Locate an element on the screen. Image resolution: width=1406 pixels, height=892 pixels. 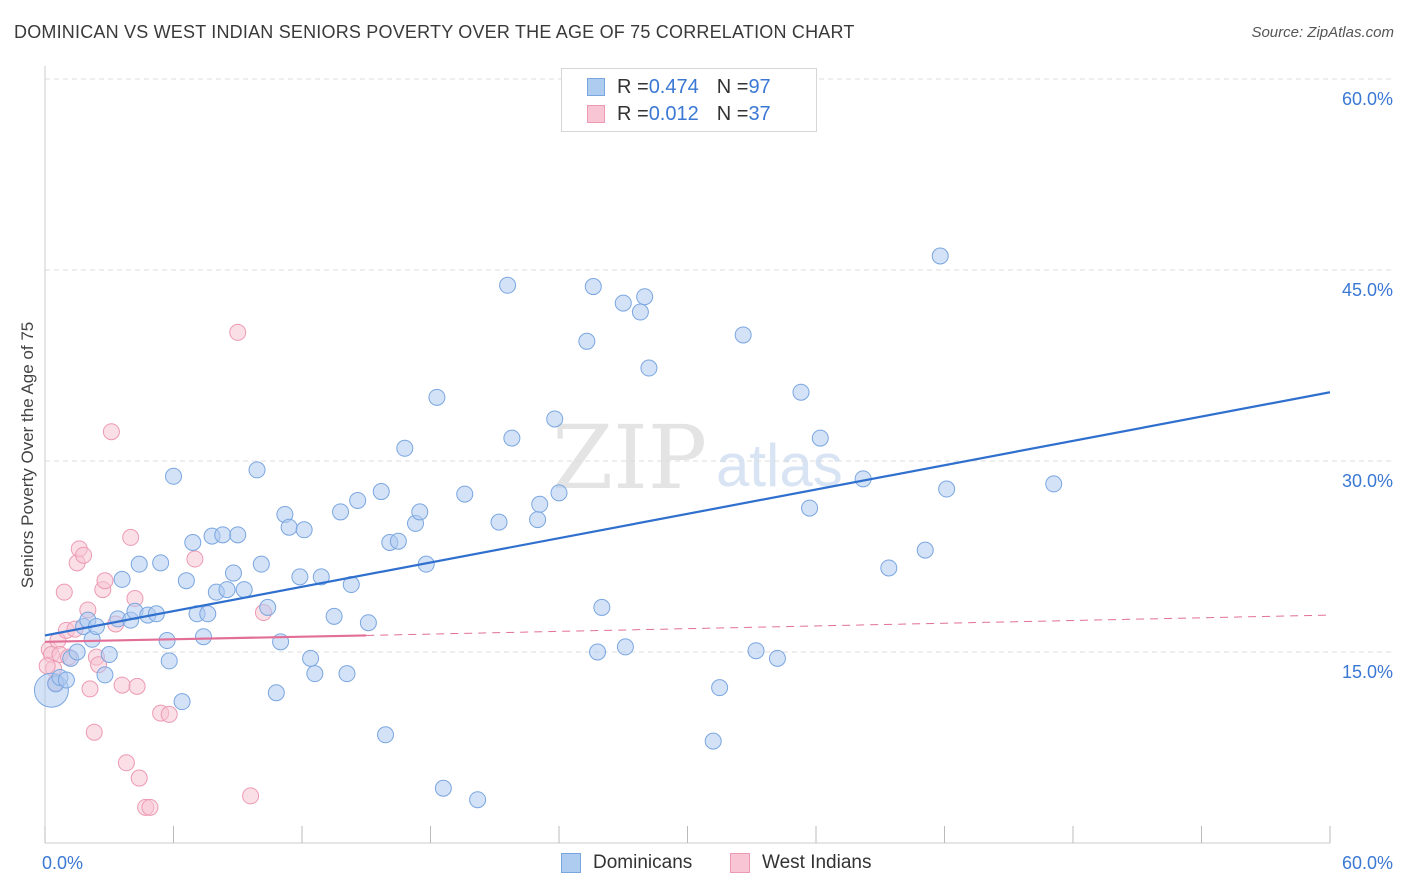
r-value: 0.012 is located at coordinates (673, 113).